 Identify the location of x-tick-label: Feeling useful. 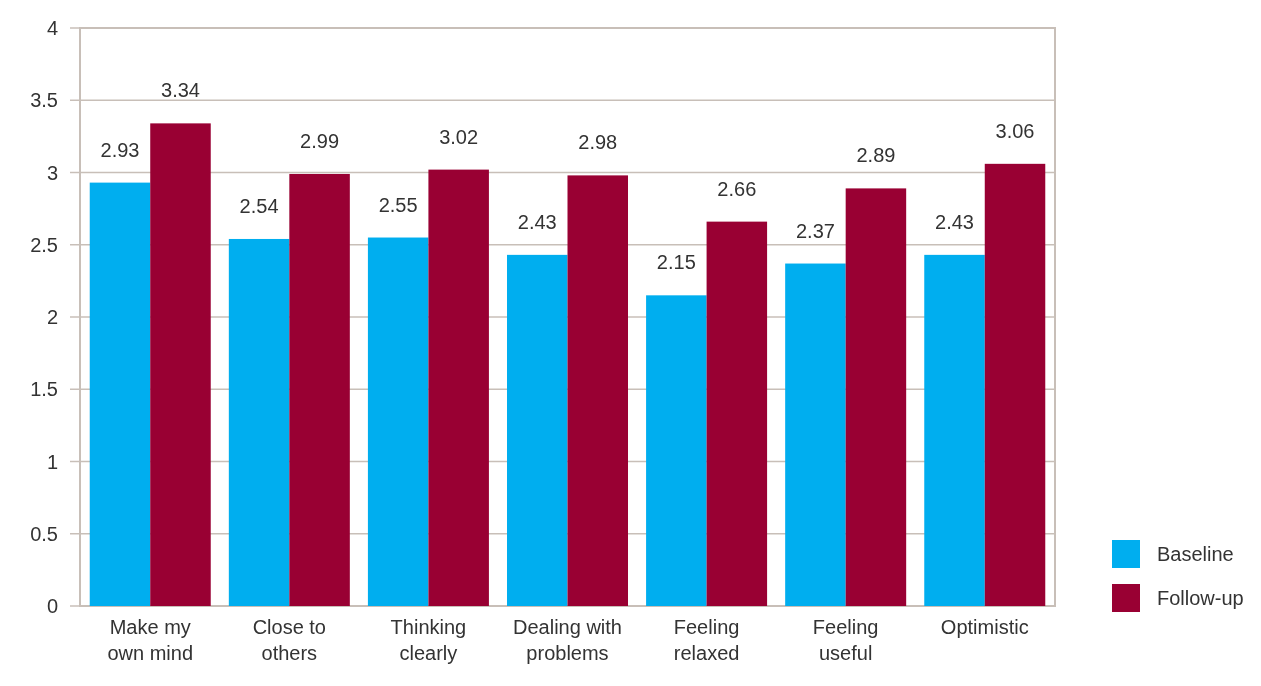
(845, 640).